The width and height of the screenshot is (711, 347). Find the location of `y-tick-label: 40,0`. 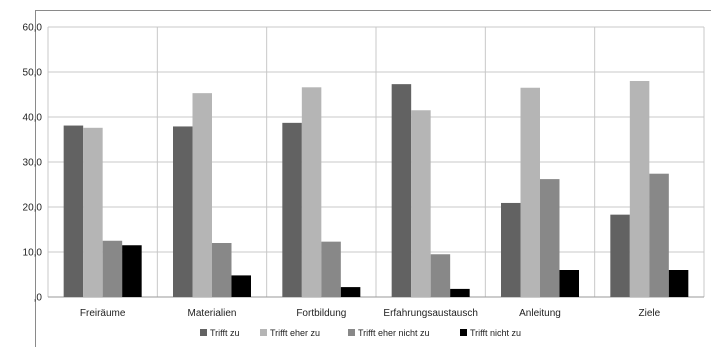

y-tick-label: 40,0 is located at coordinates (33, 118).